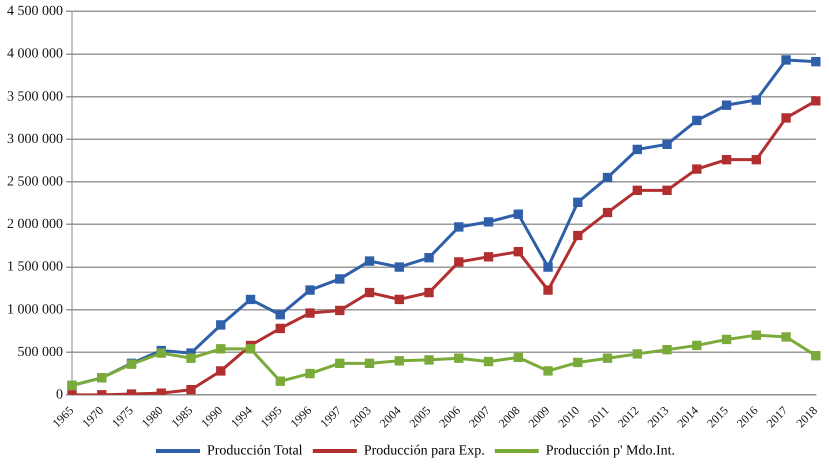 Image resolution: width=829 pixels, height=470 pixels. What do you see at coordinates (35, 182) in the screenshot?
I see `y-tick-label: 2 500 000` at bounding box center [35, 182].